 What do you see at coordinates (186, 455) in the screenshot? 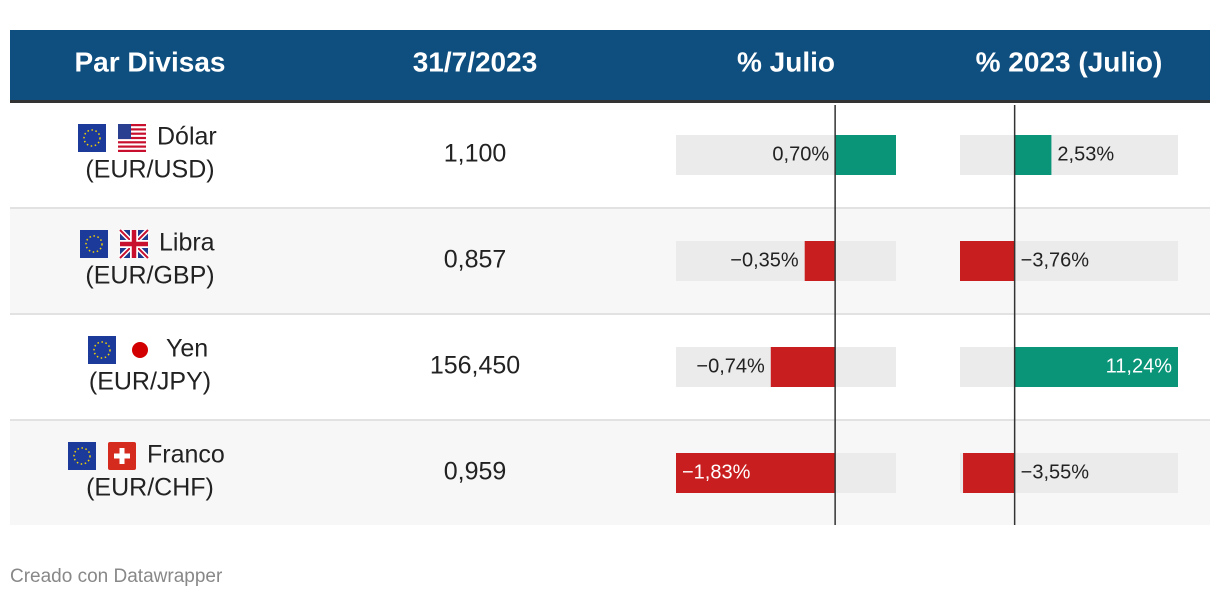
I see `currency-name: Franco` at bounding box center [186, 455].